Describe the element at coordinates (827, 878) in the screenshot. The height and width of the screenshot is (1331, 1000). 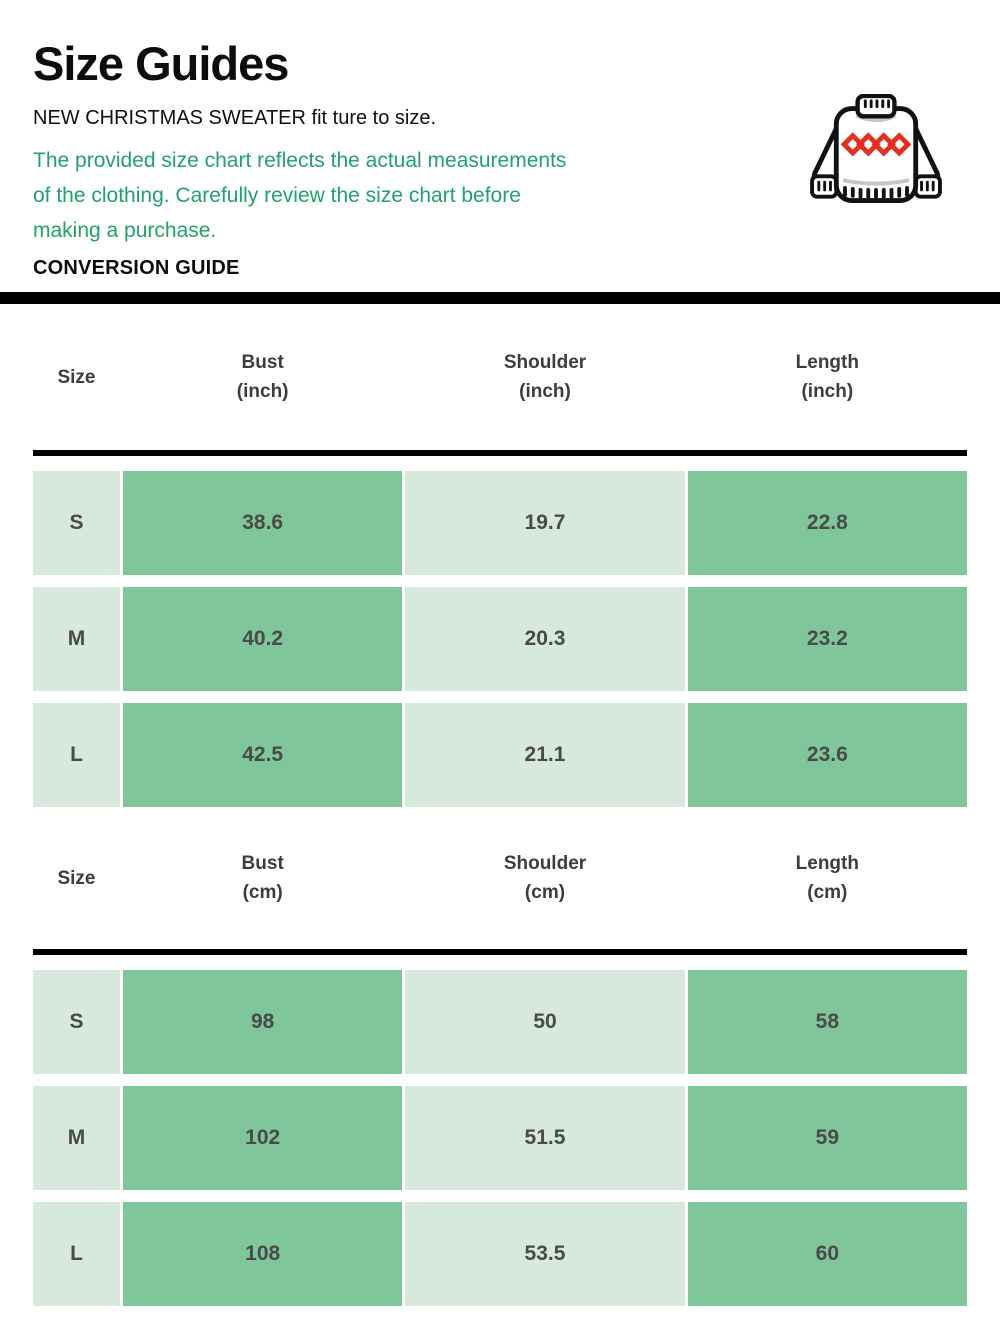
I see `column-header-length: Length (cm)` at that location.